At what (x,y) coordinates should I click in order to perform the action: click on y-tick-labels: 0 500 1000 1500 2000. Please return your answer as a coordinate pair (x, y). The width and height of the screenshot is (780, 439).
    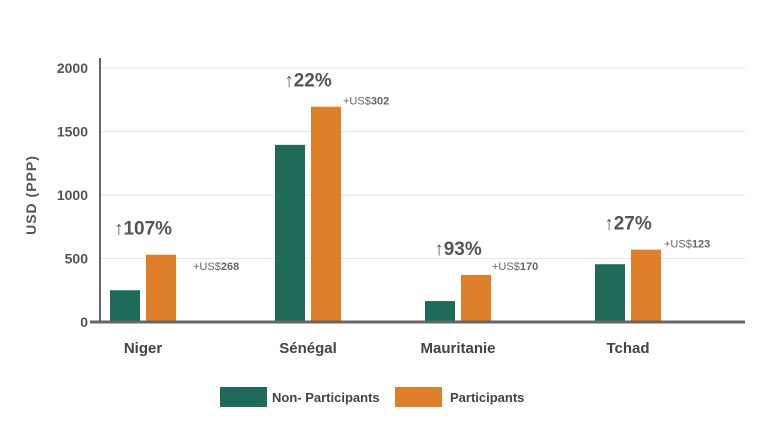
    Looking at the image, I should click on (72, 195).